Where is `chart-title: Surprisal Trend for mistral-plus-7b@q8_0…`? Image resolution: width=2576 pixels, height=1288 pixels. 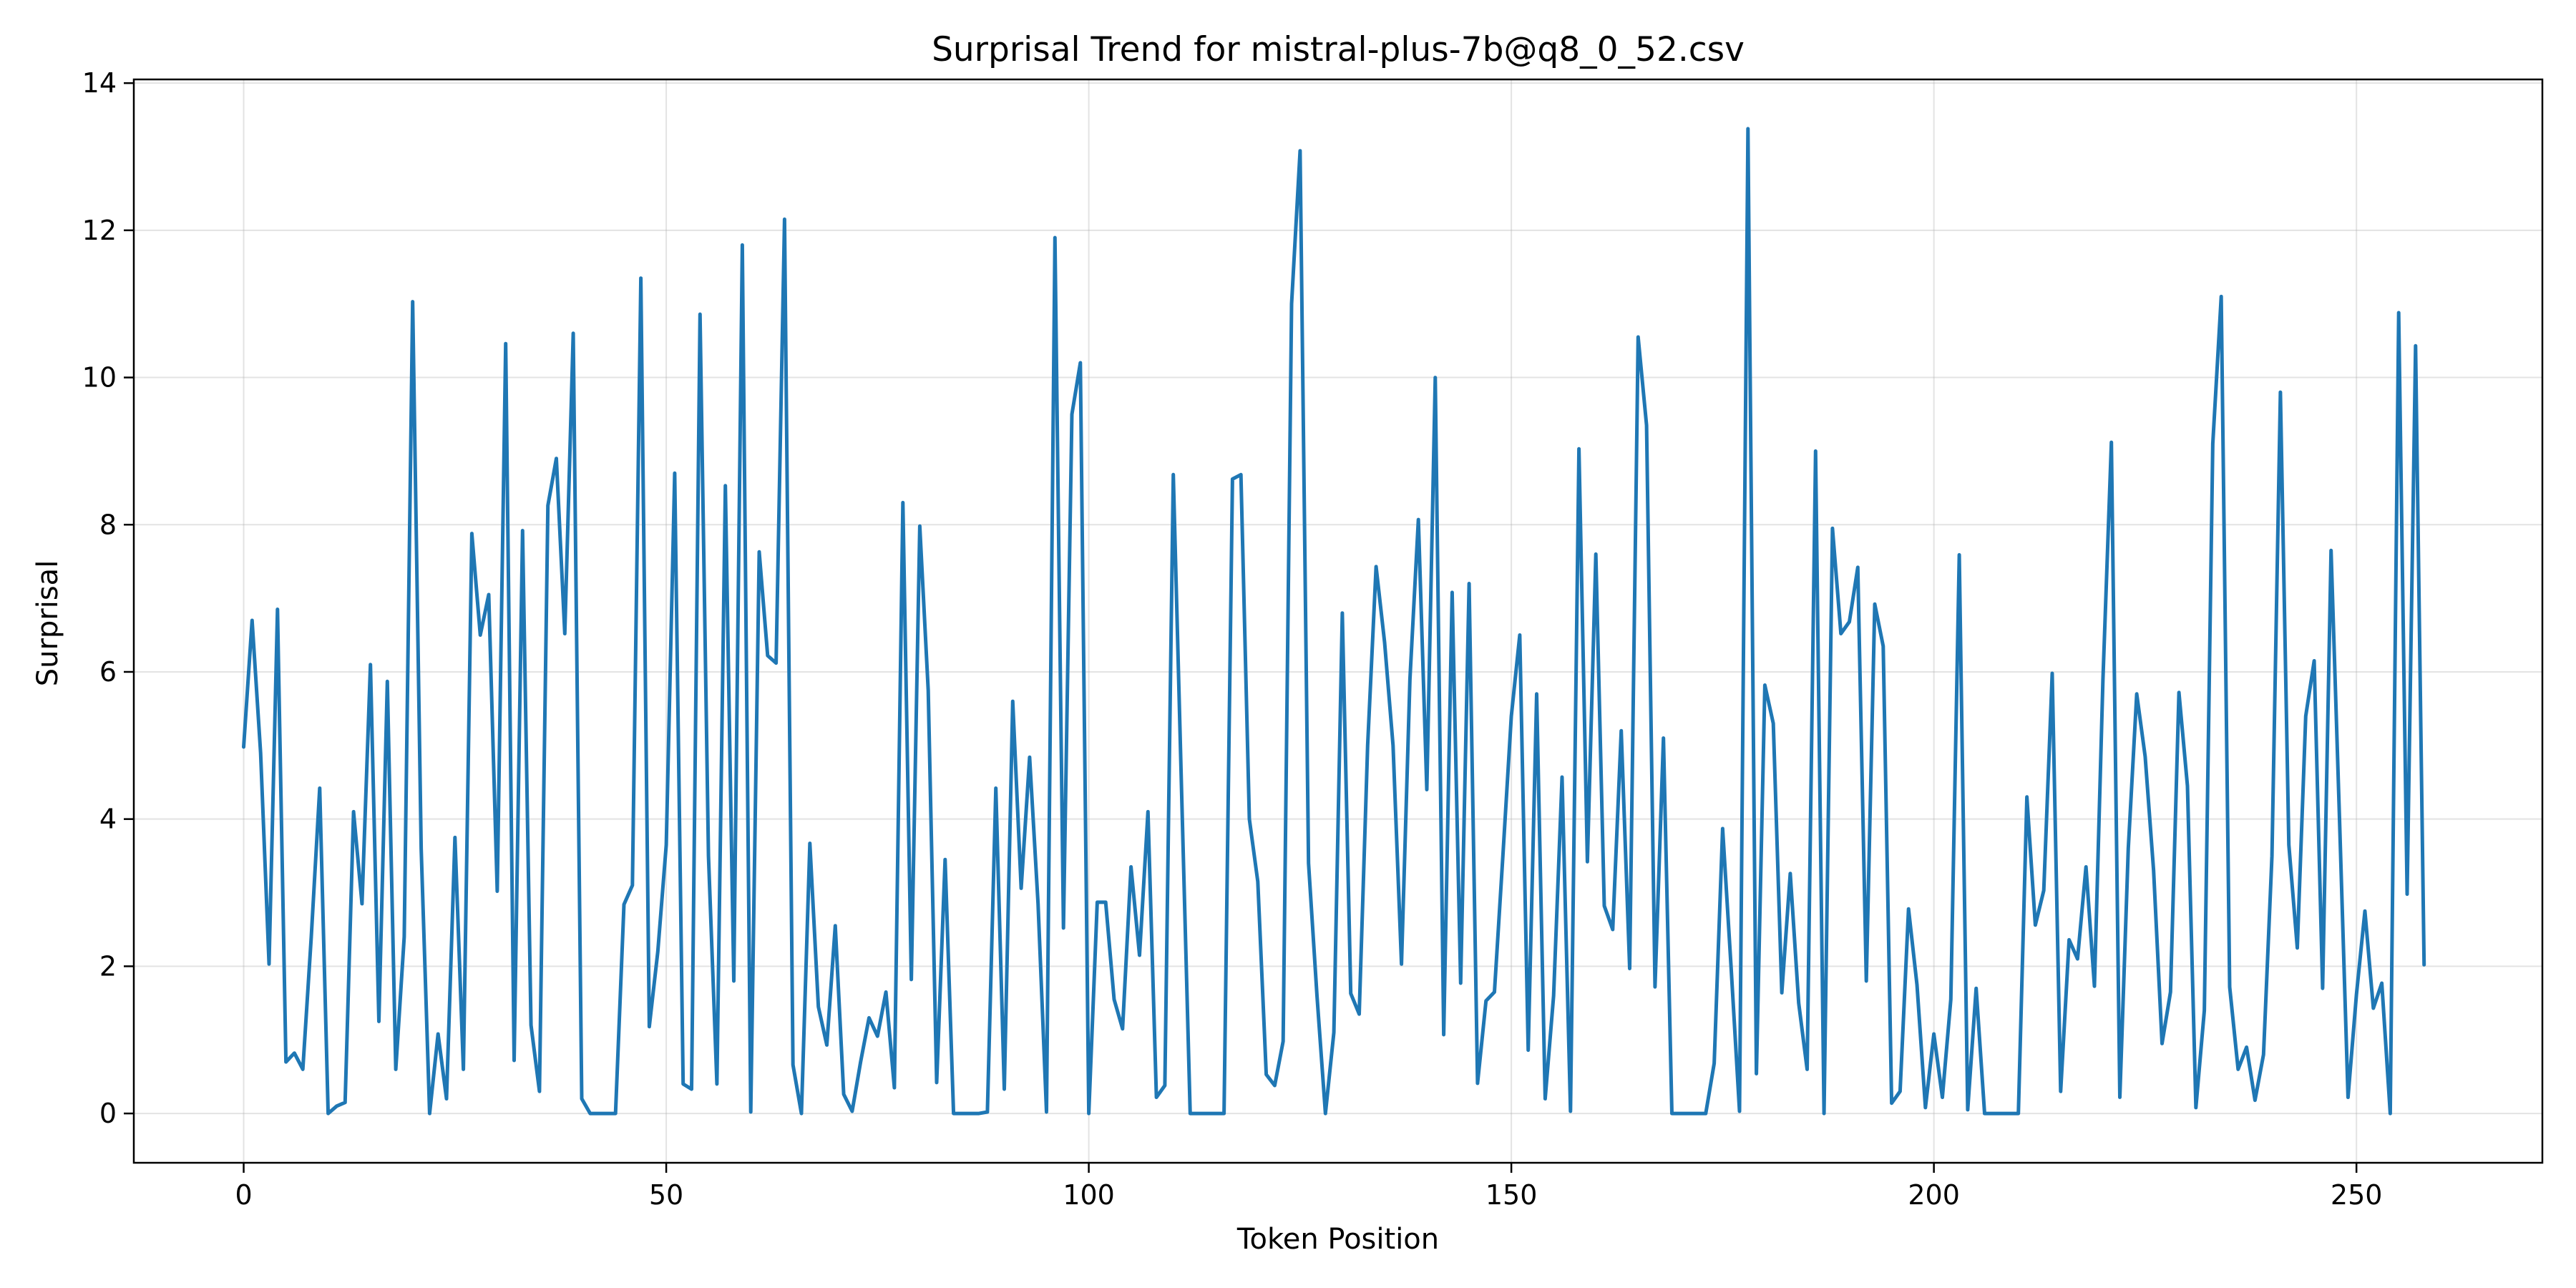
chart-title: Surprisal Trend for mistral-plus-7b@q8_0… is located at coordinates (1338, 49).